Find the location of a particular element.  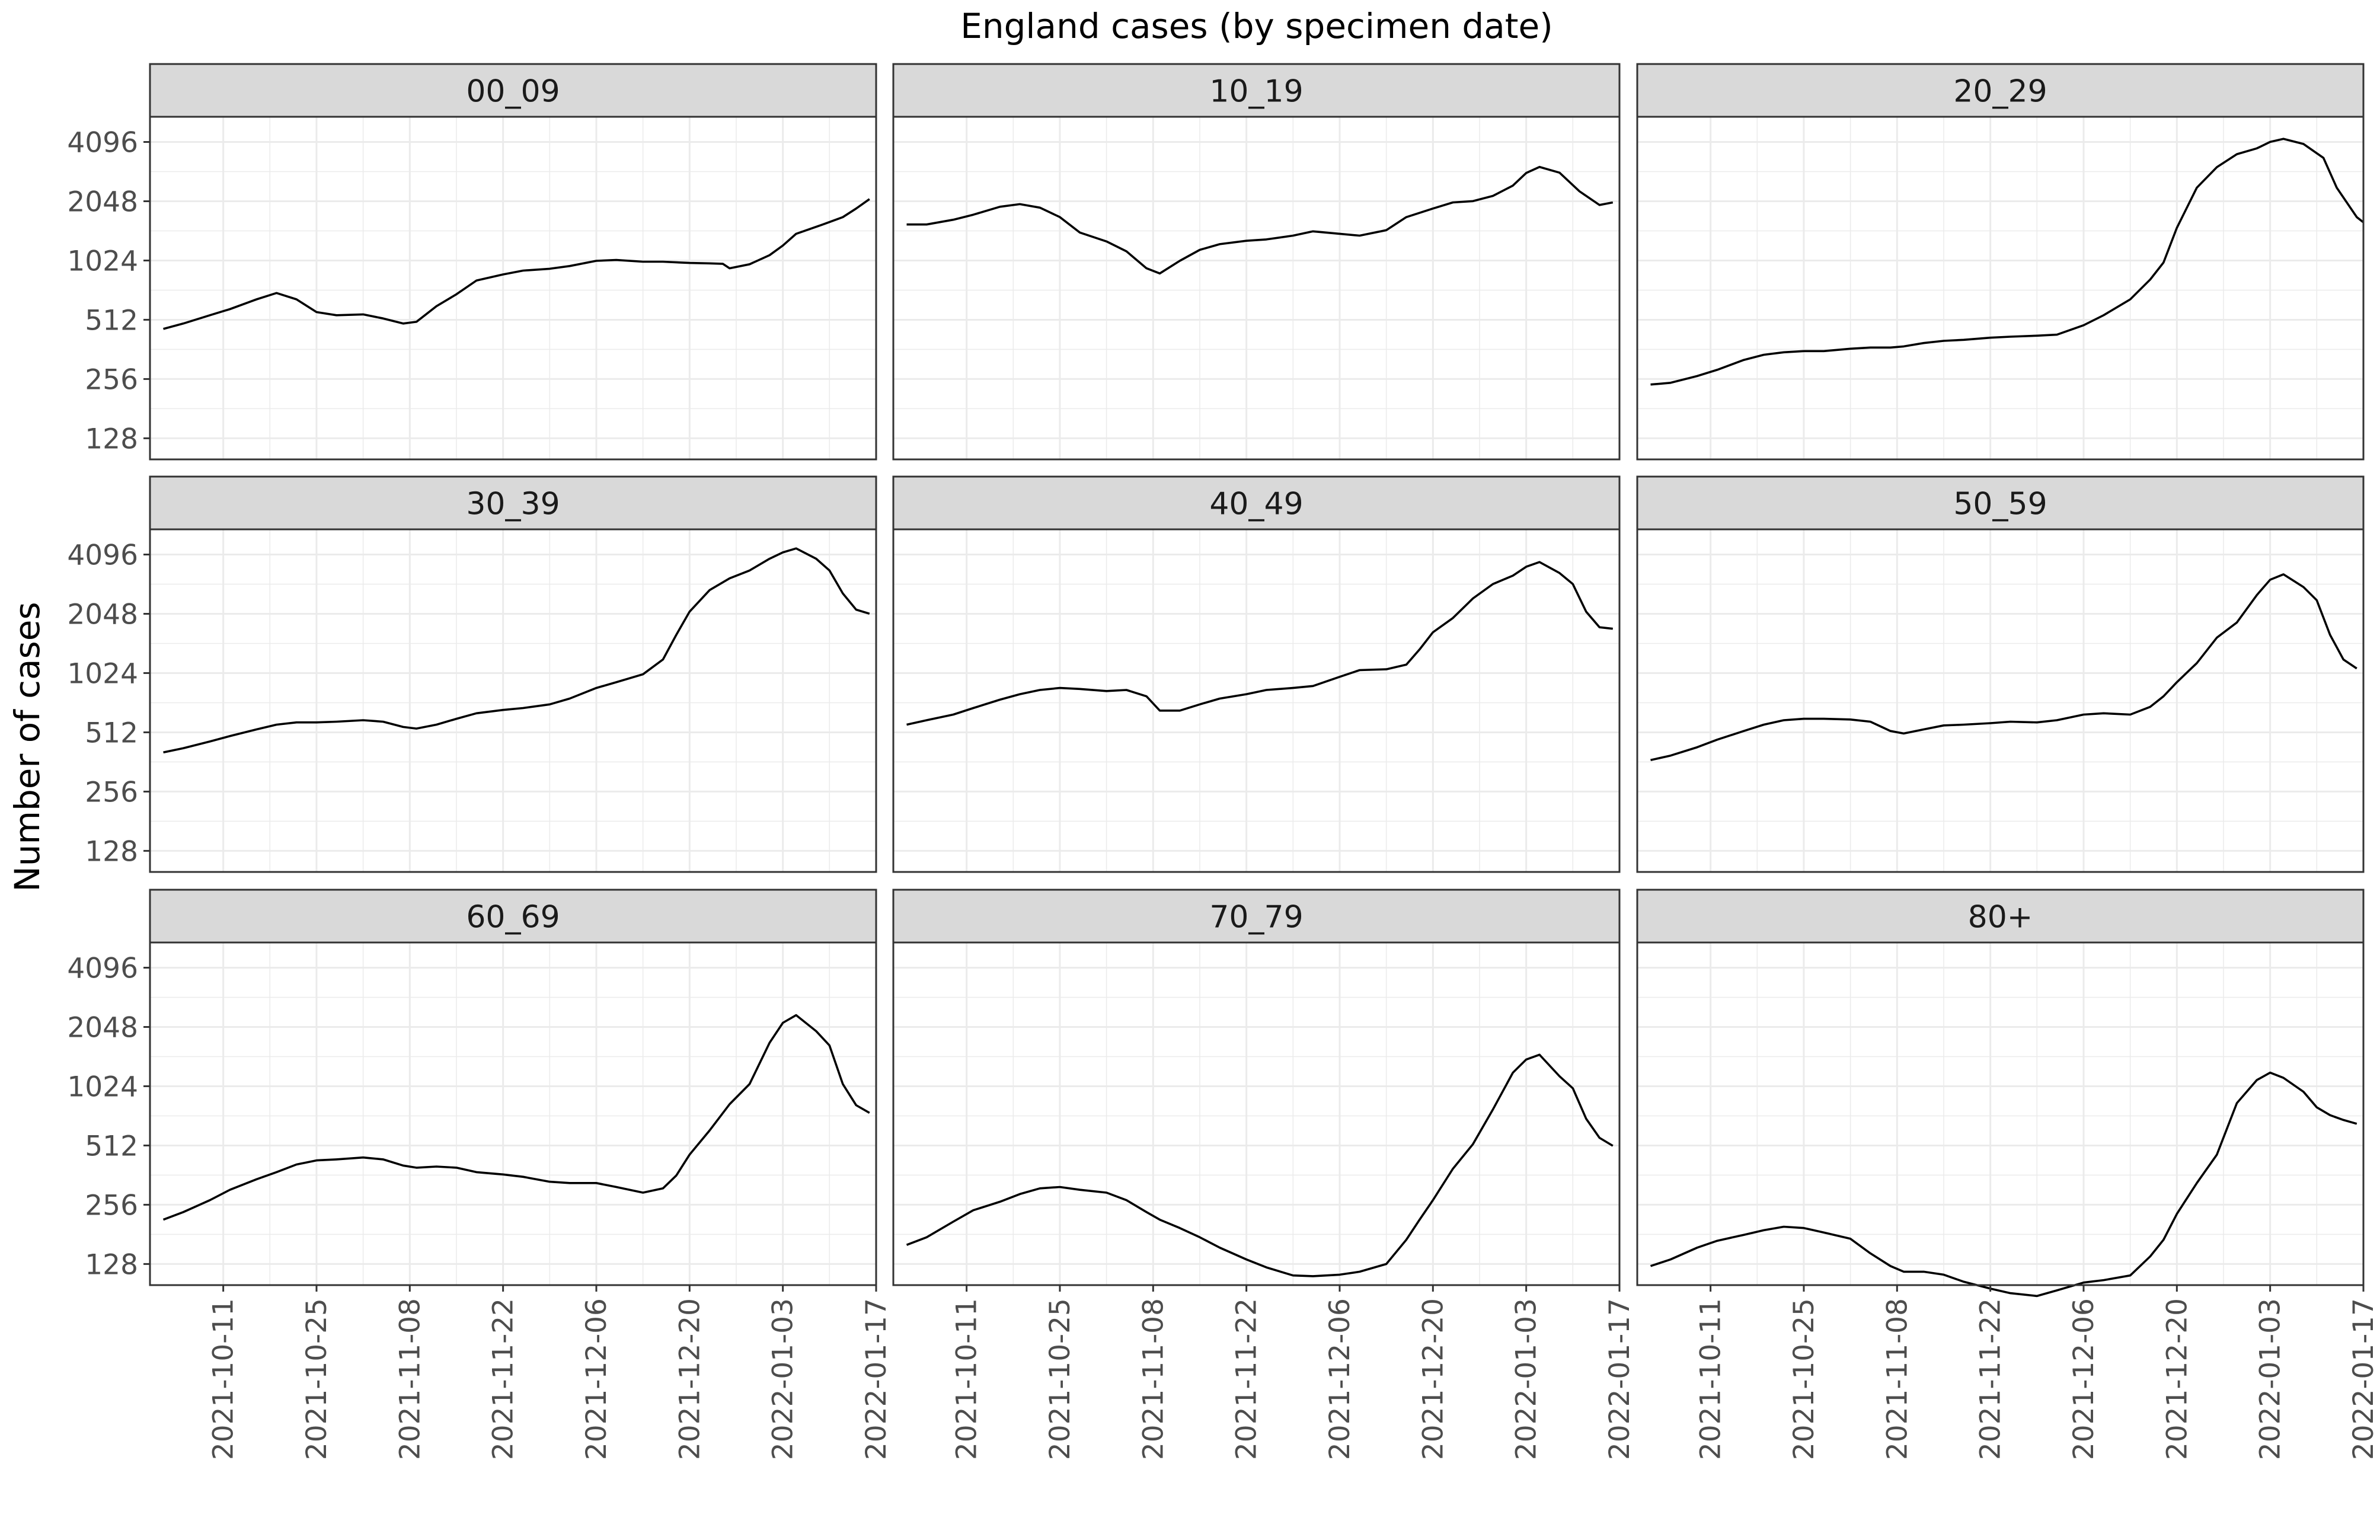

facet-panel-8: 80+ is located at coordinates (2001, 1093).